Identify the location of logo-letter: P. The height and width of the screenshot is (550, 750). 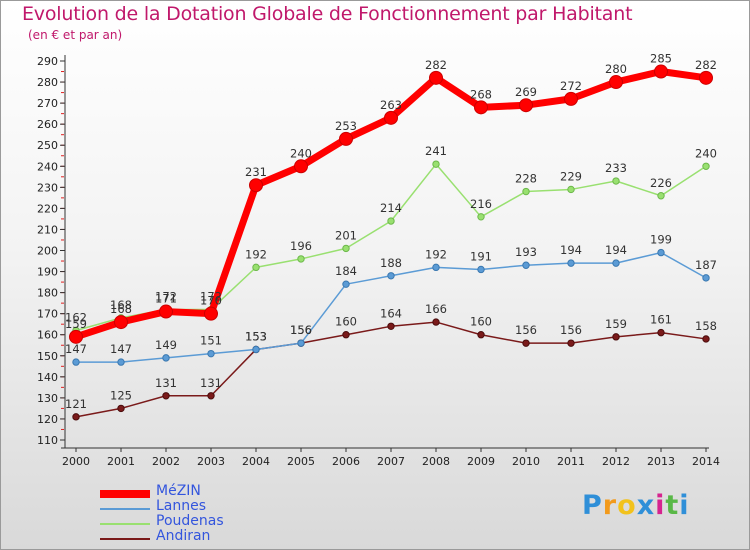
(592, 505).